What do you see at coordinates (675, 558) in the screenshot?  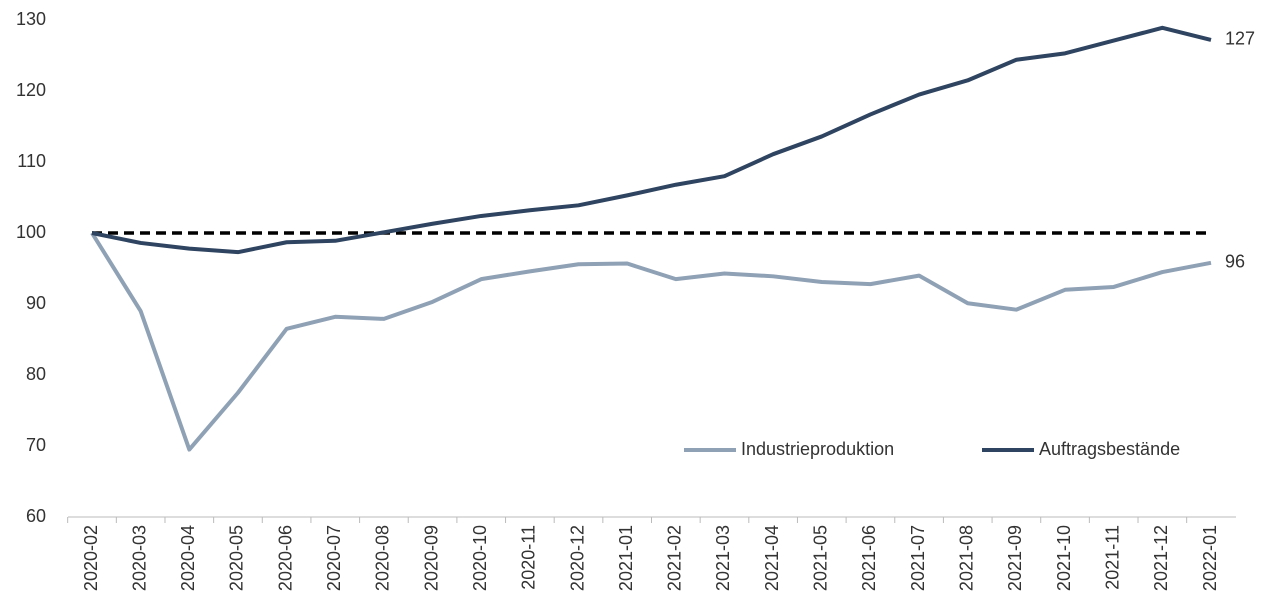 I see `x-tick-label: 2021-02` at bounding box center [675, 558].